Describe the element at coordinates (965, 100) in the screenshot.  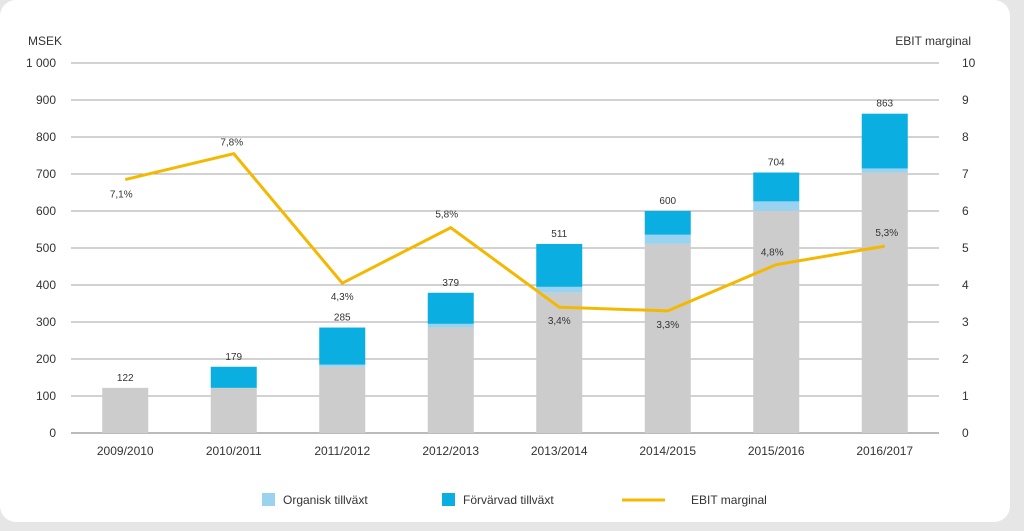
I see `y2-tick-label: 9` at that location.